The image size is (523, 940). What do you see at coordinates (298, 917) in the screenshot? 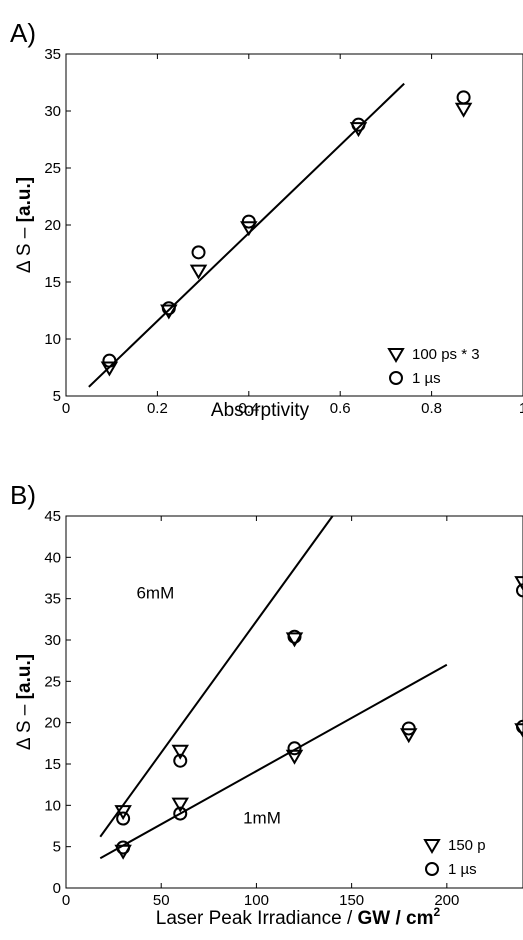
I see `x-axis-label: Laser Peak Irradiance / GW / cm2` at bounding box center [298, 917].